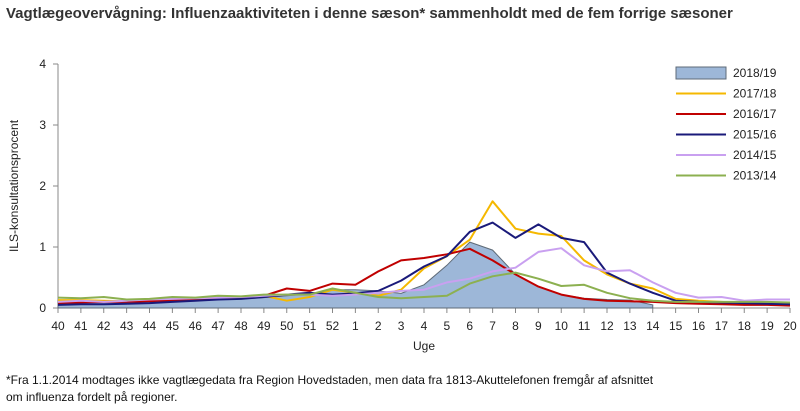 The image size is (800, 411). Describe the element at coordinates (767, 326) in the screenshot. I see `x-tick-label: 19` at that location.